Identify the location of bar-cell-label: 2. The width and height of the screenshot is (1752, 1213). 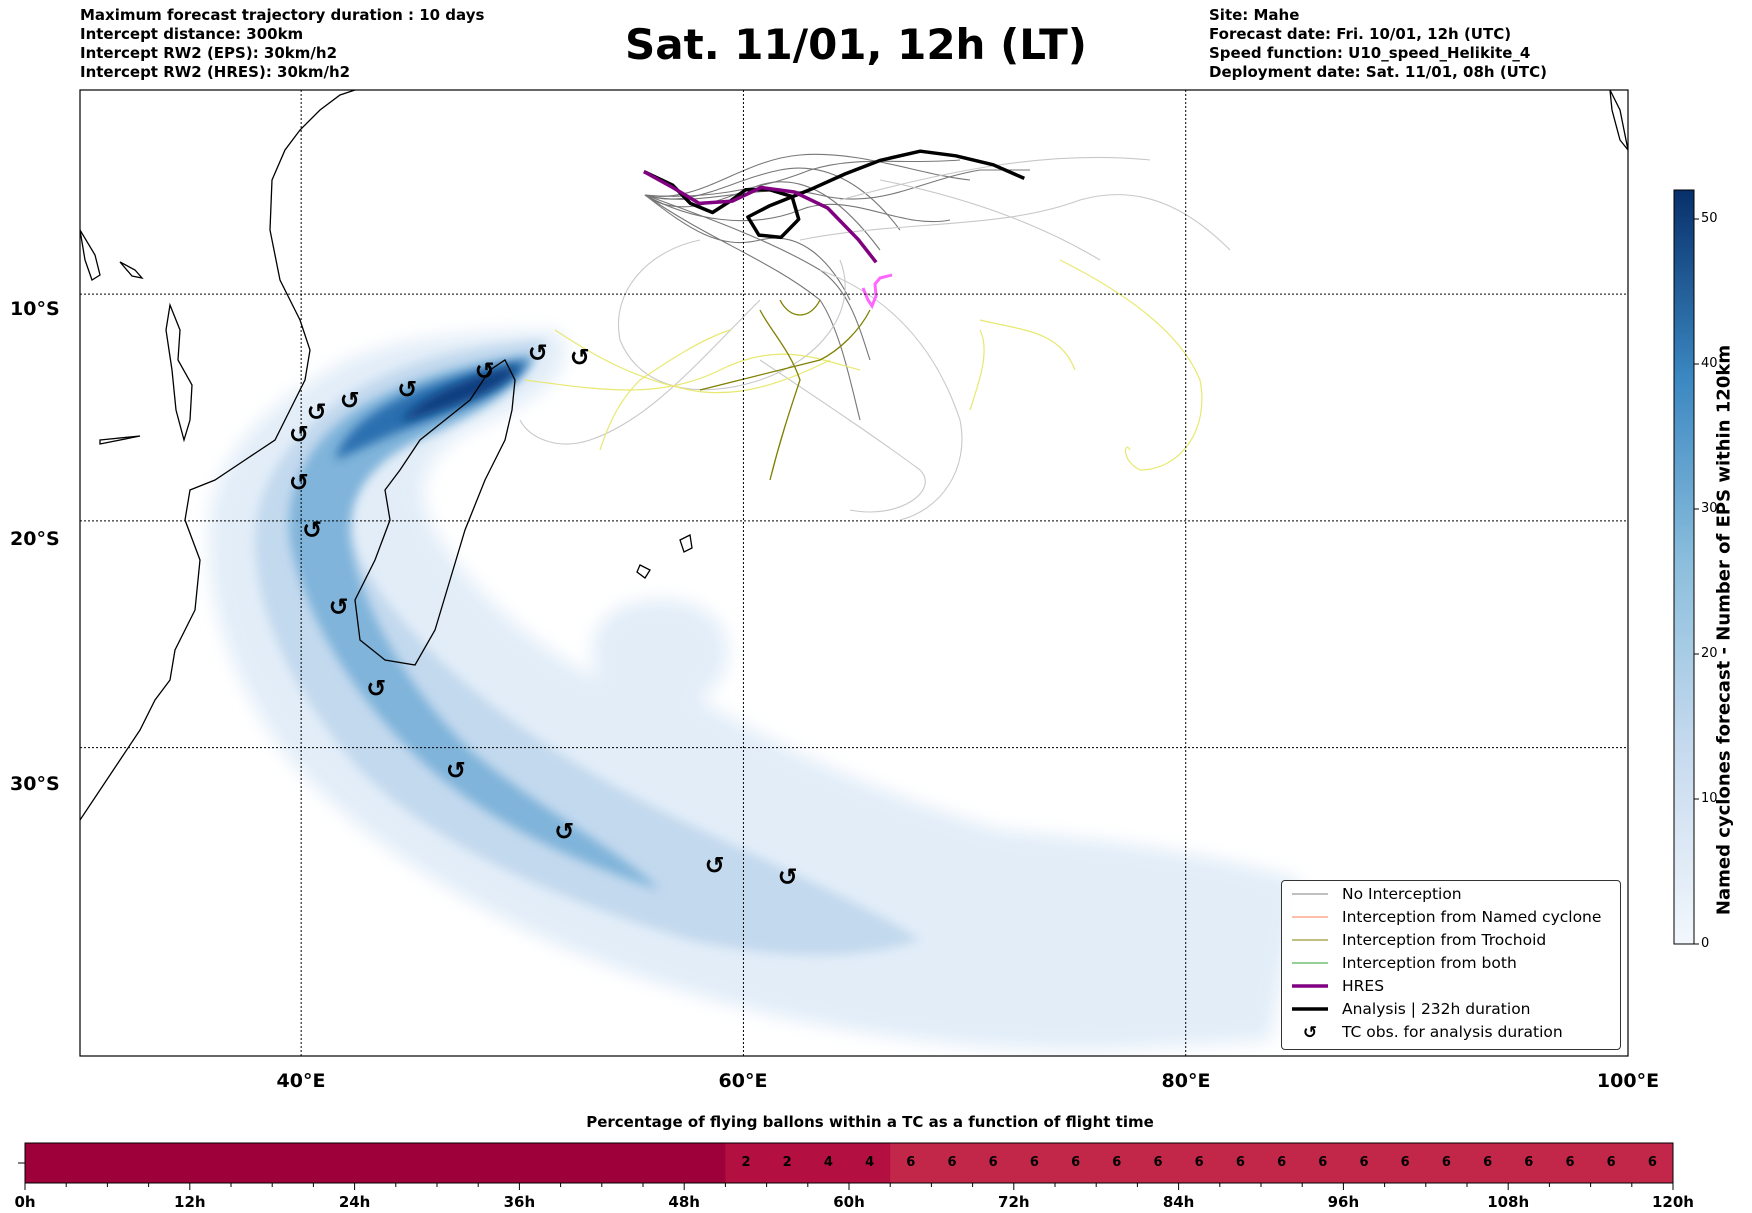
(746, 1162).